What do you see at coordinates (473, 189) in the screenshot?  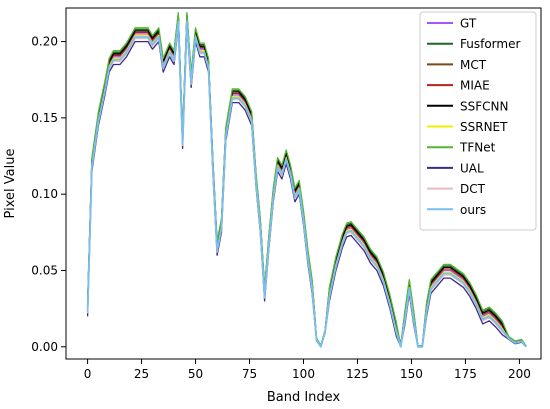 I see `legend-label-dct: DCT` at bounding box center [473, 189].